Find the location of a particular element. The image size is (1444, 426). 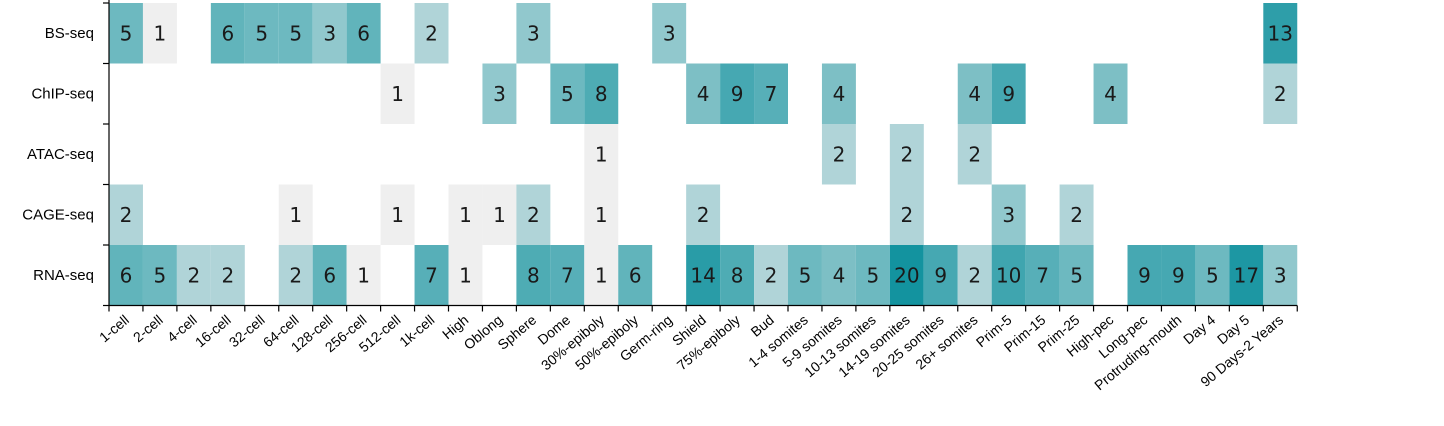

heatmap-cell-rna-seq-16-cell is located at coordinates (227, 275).